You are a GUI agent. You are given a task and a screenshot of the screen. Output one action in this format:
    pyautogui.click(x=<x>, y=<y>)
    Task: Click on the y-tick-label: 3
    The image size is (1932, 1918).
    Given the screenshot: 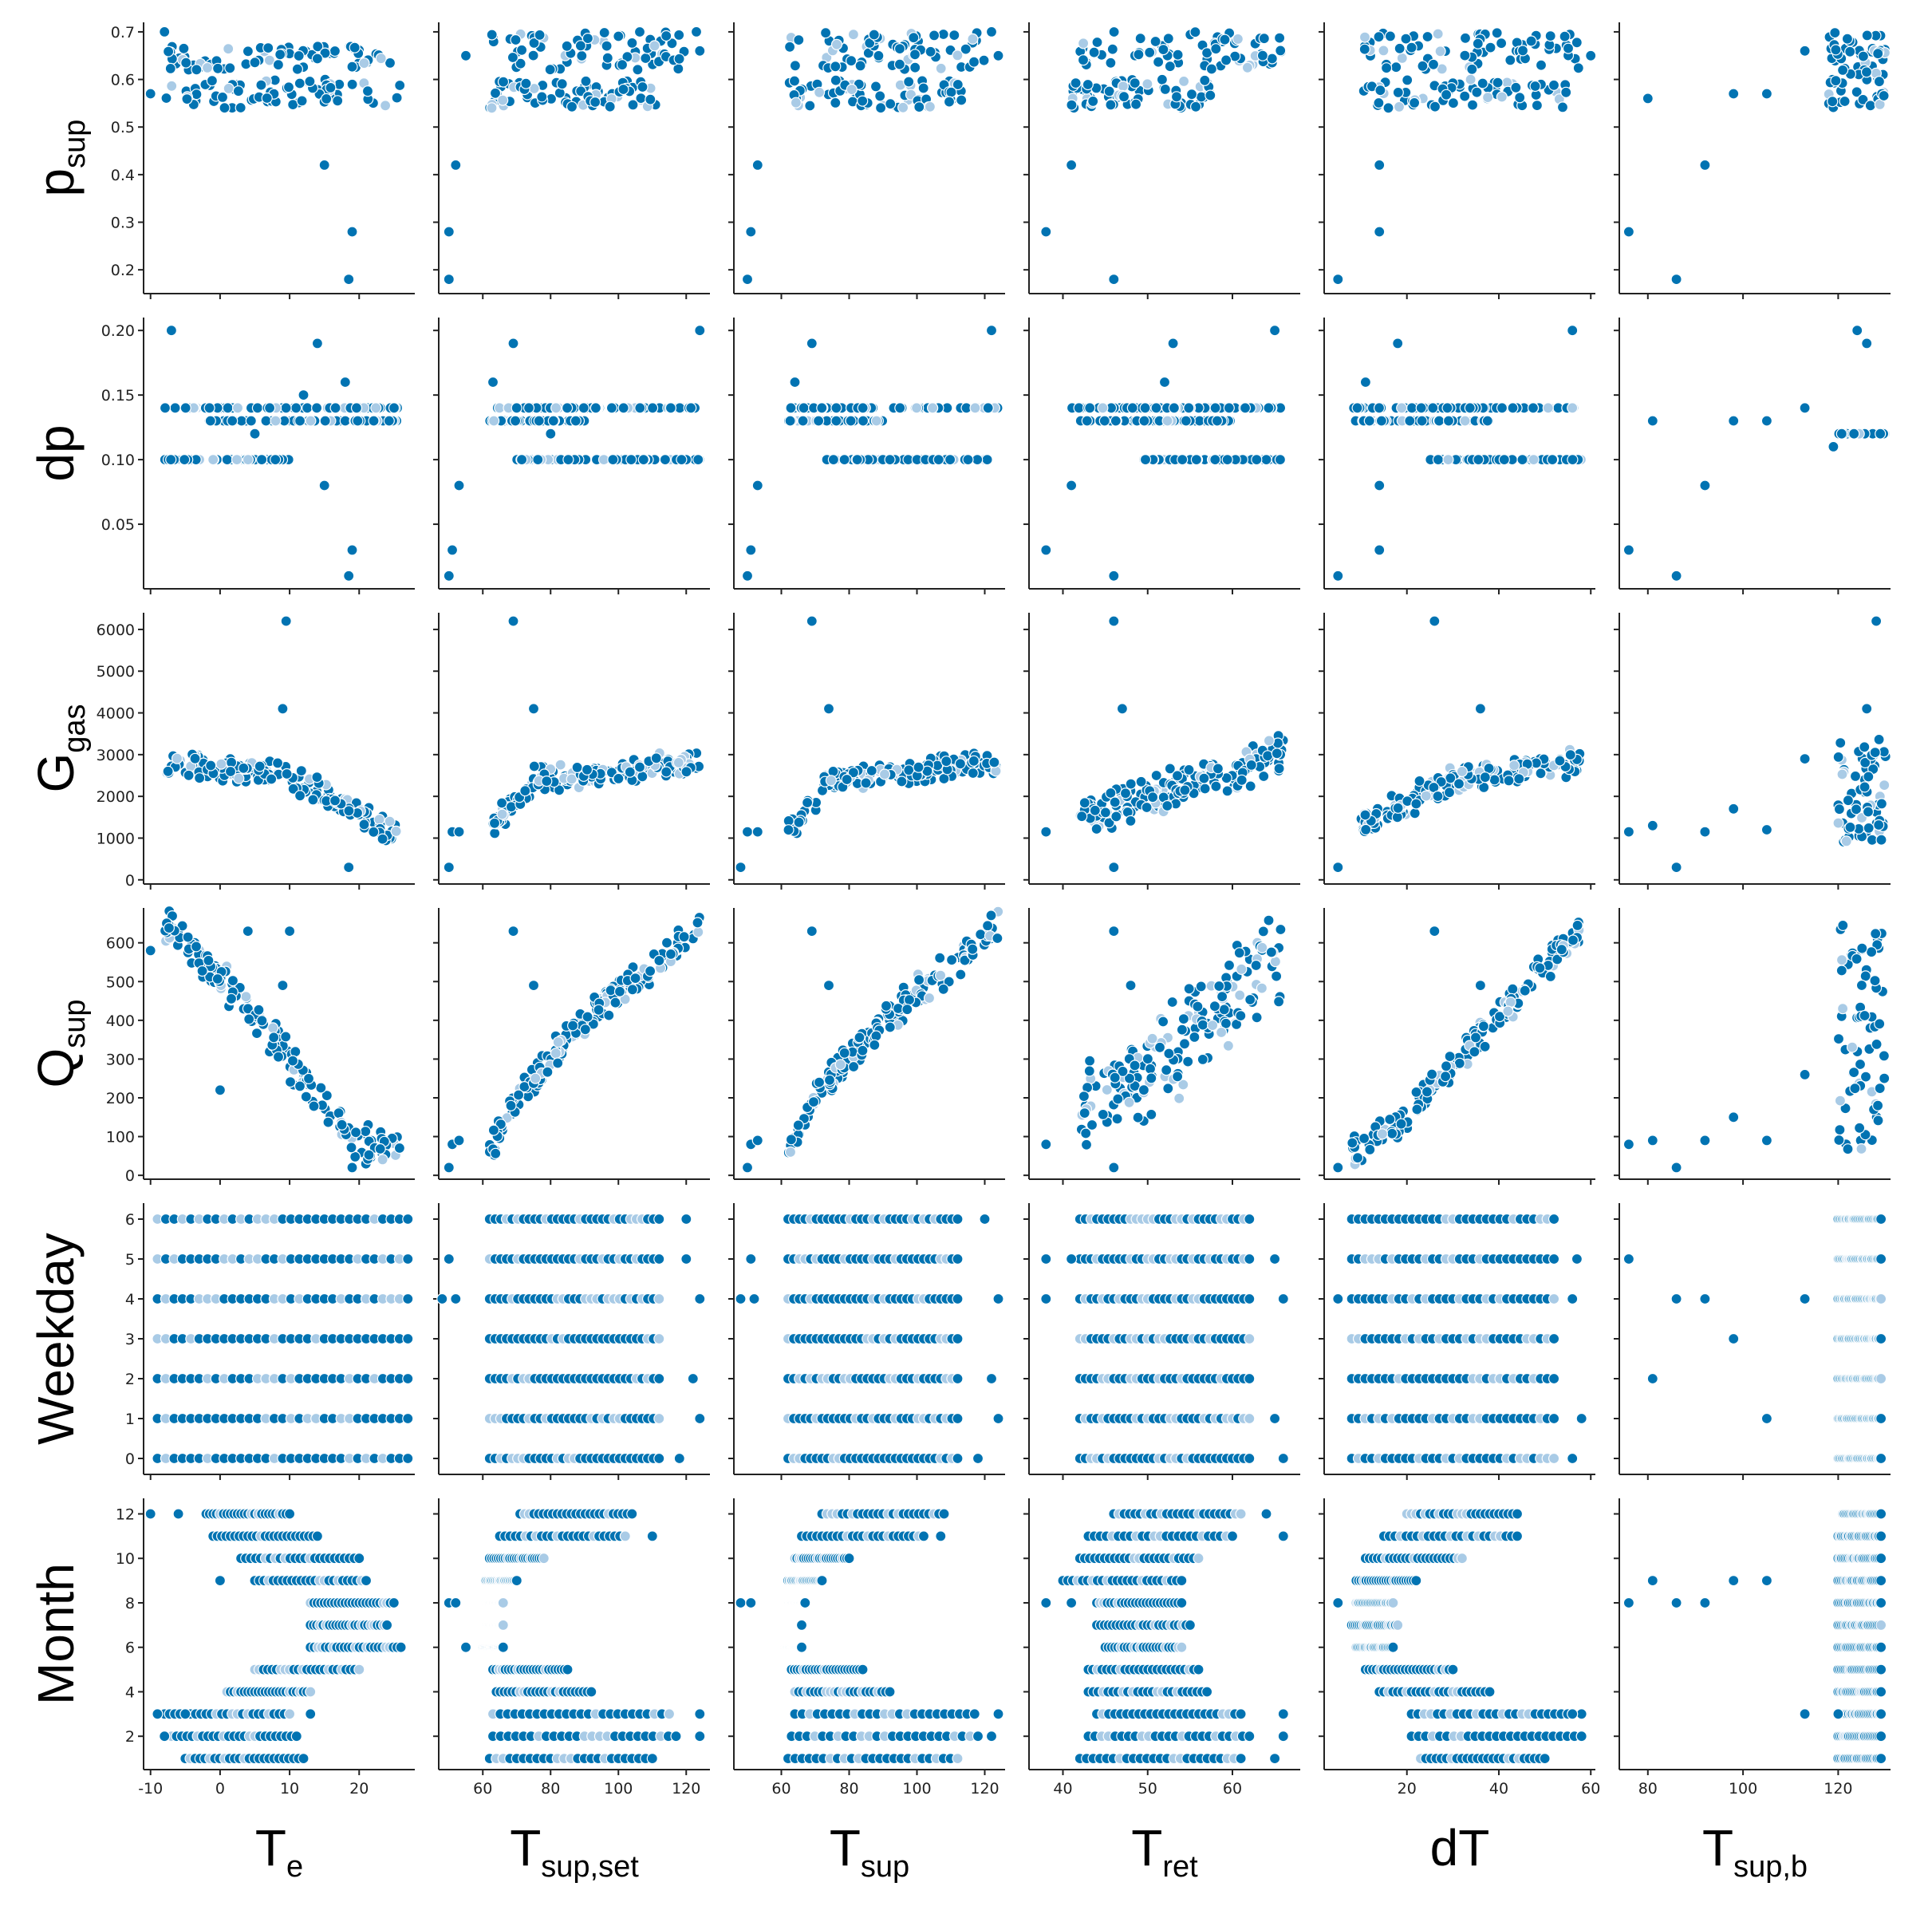 What is the action you would take?
    pyautogui.click(x=130, y=1339)
    